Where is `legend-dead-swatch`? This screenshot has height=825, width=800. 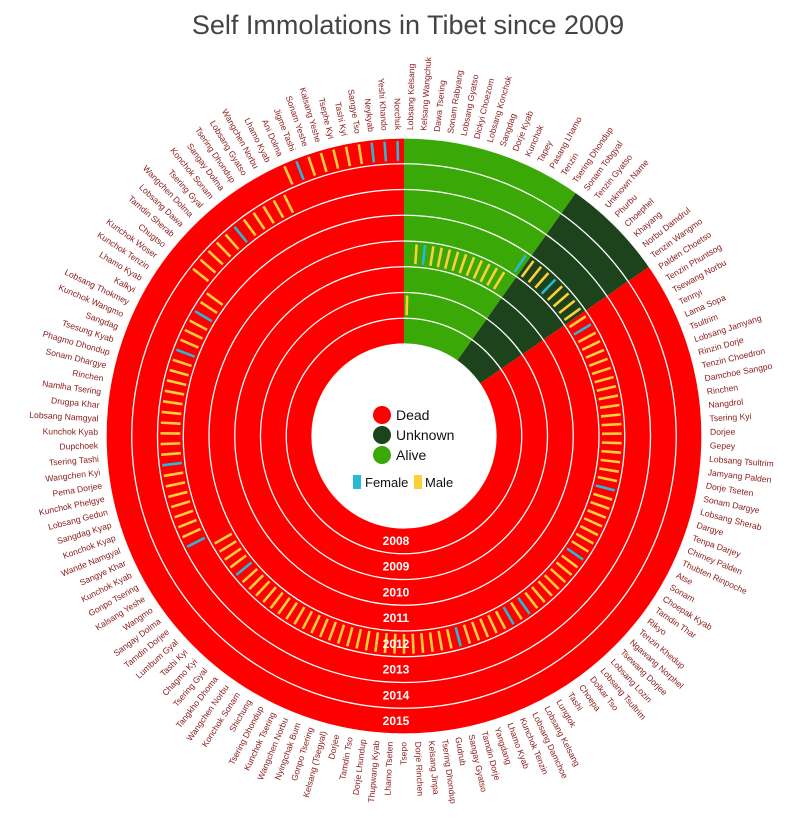
legend-dead-swatch is located at coordinates (382, 415).